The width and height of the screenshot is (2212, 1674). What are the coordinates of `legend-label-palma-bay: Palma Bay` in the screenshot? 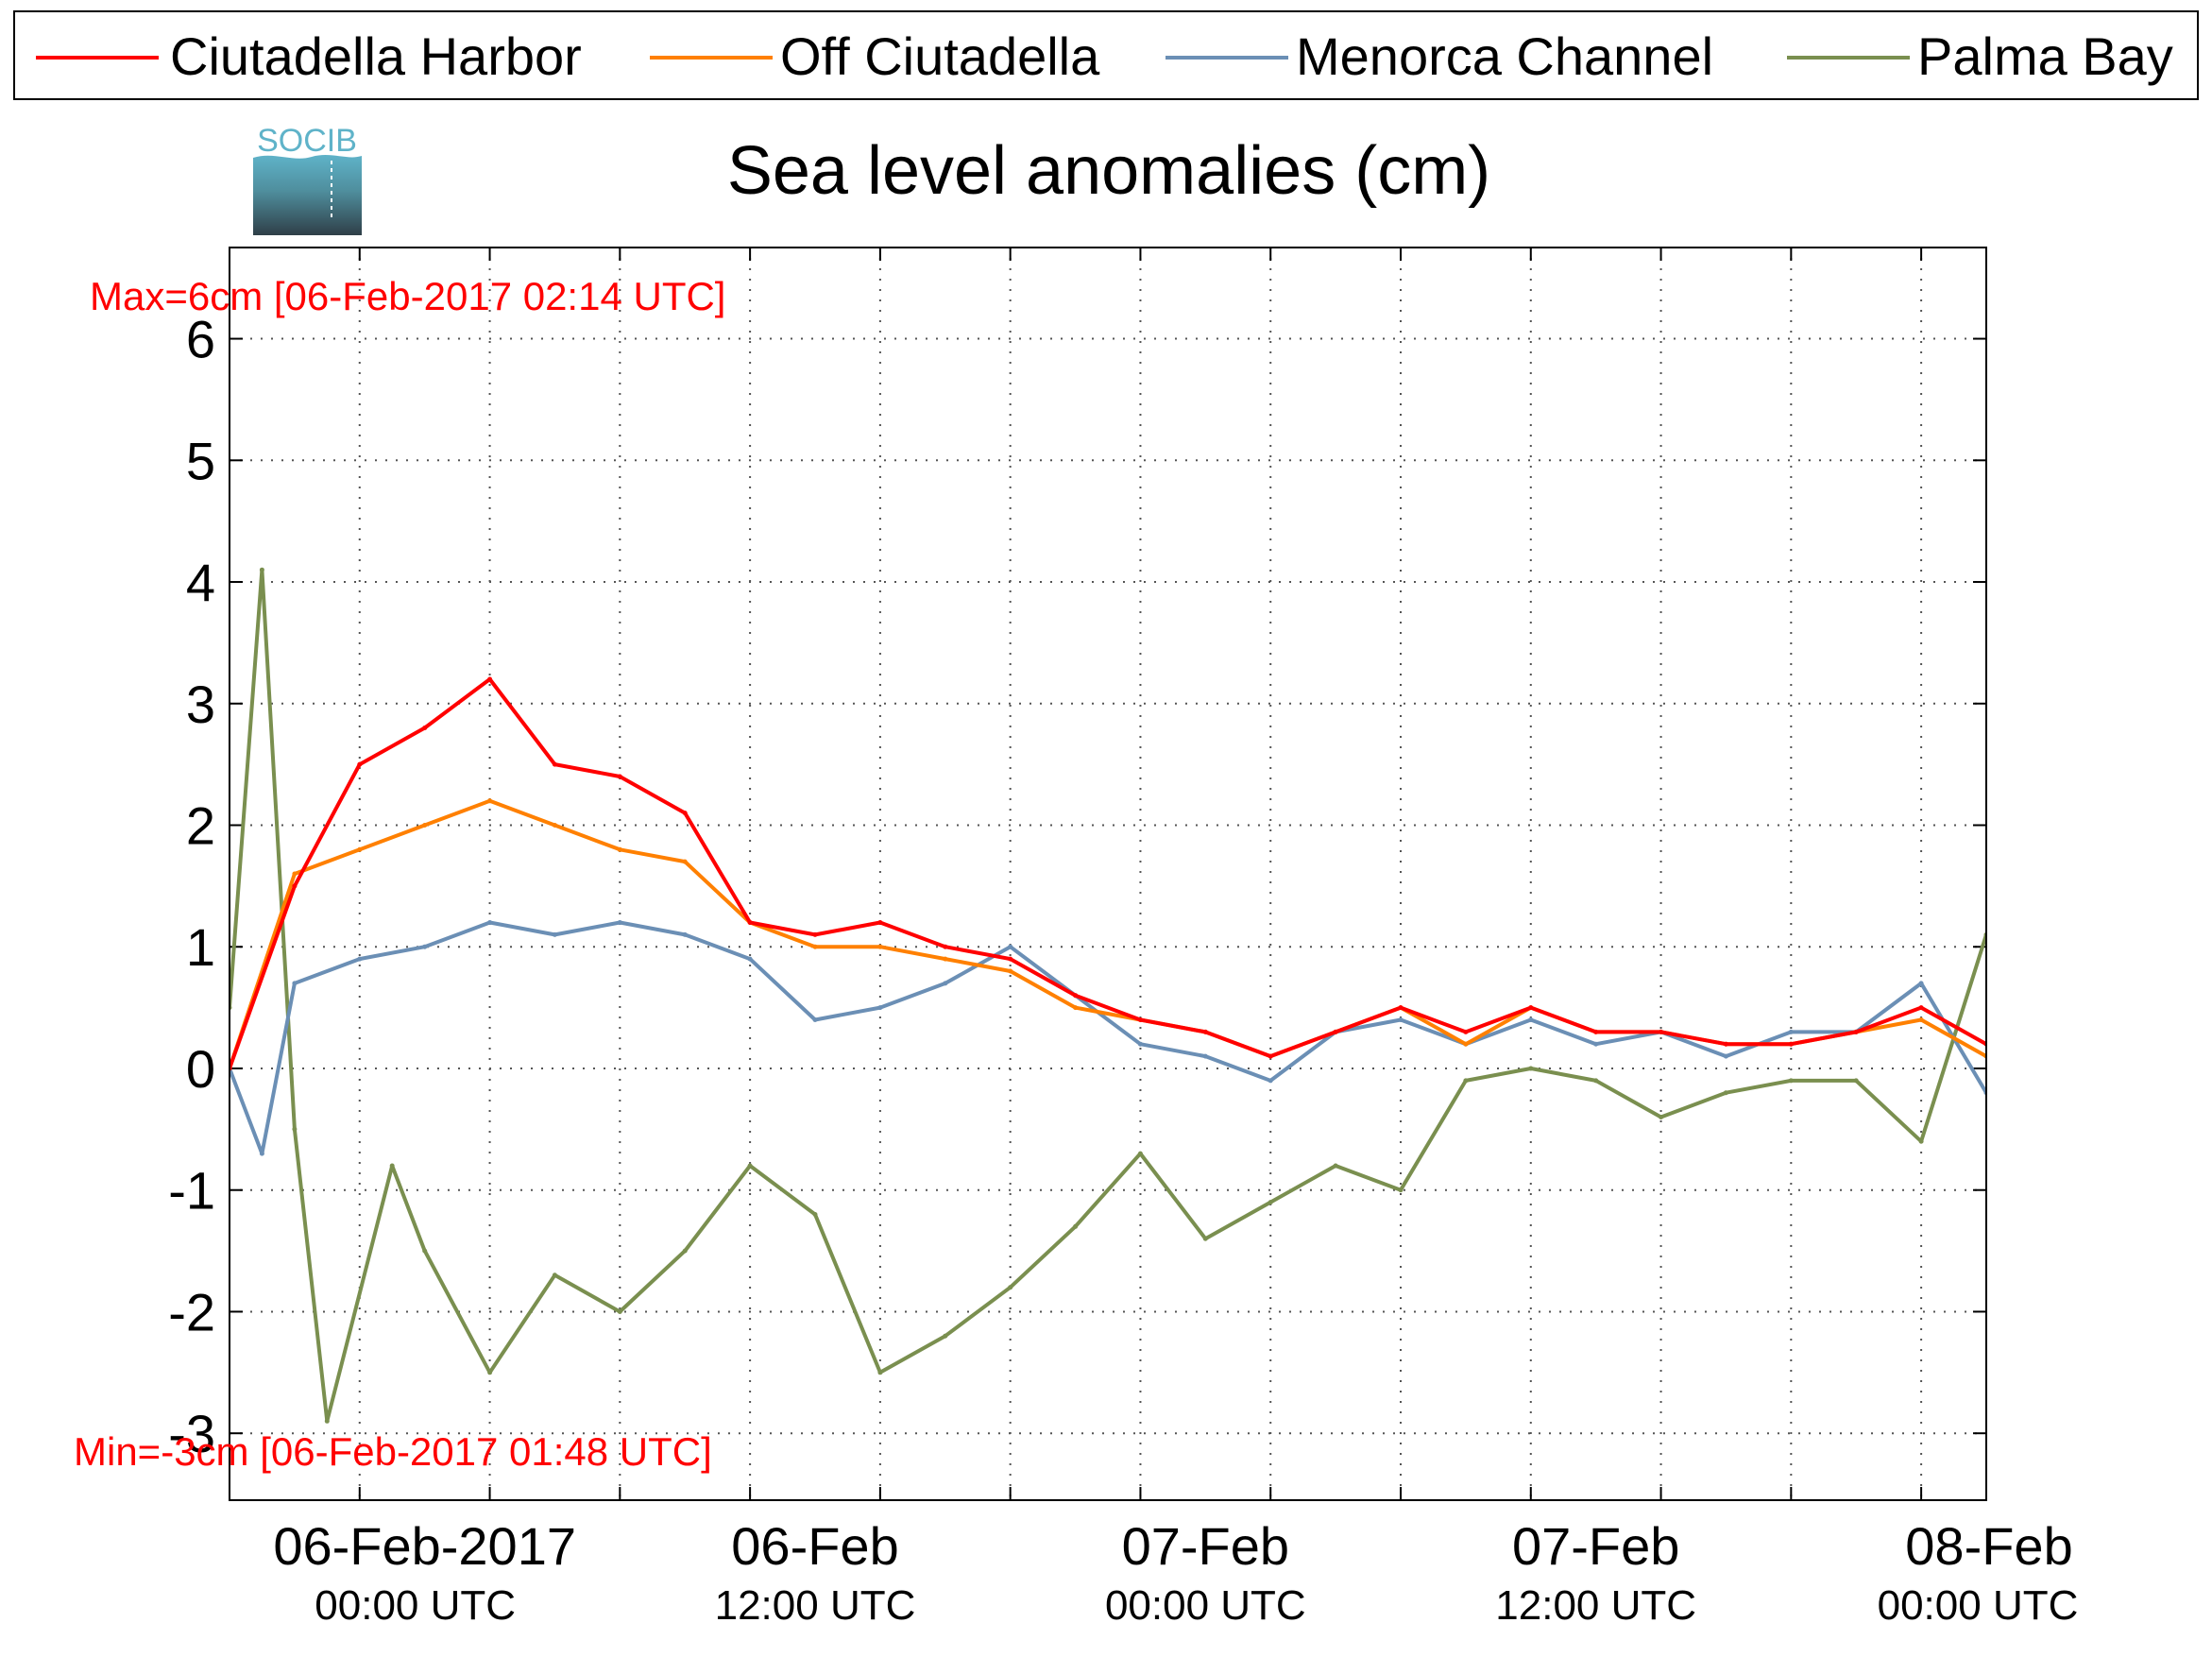 It's located at (2045, 56).